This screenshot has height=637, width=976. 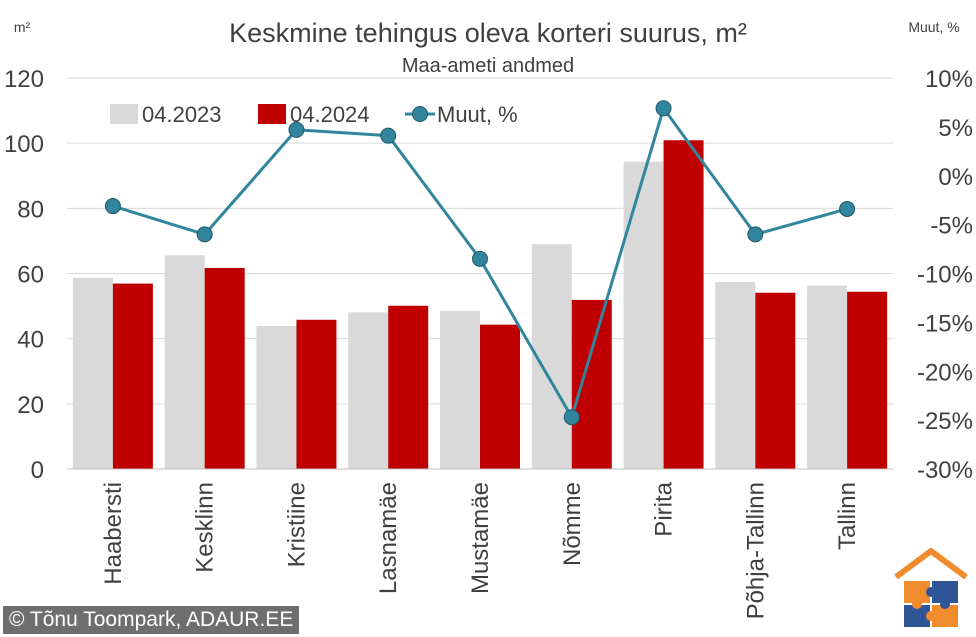 I want to click on category-label-2: Kristiine, so click(x=296, y=524).